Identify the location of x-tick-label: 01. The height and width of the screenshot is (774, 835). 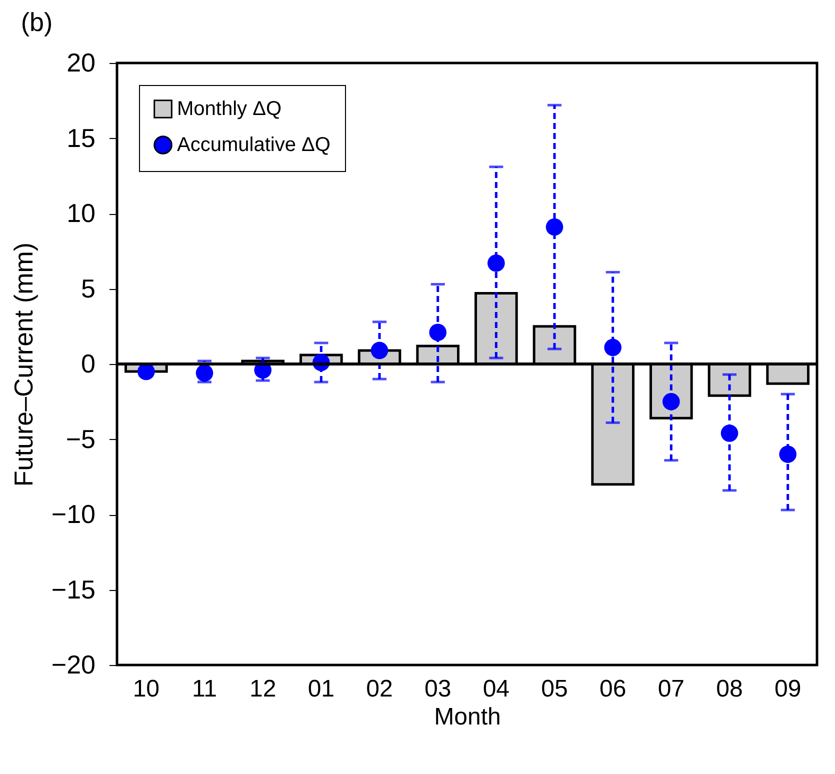
(321, 689).